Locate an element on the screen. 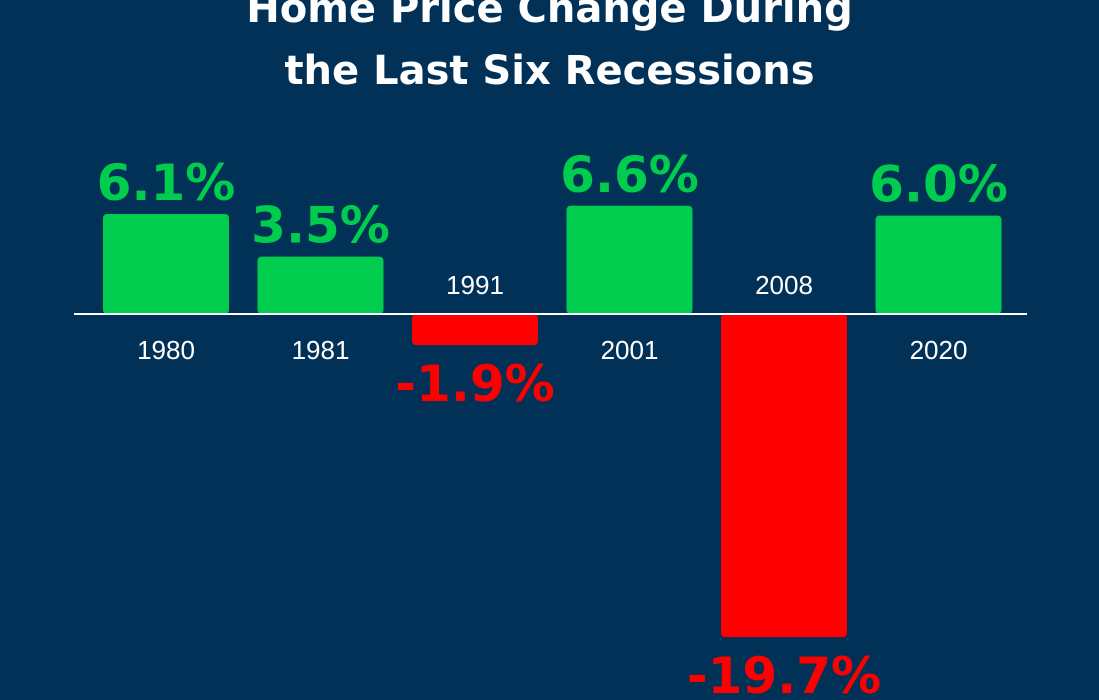 The width and height of the screenshot is (1099, 700). bar-2001 is located at coordinates (629, 259).